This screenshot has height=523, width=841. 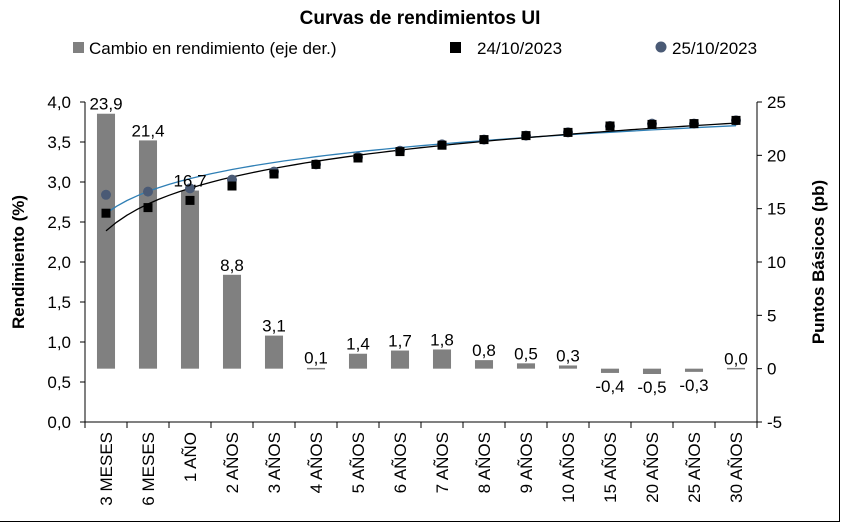 What do you see at coordinates (190, 457) in the screenshot?
I see `x-axis-category-label: 1 AÑO` at bounding box center [190, 457].